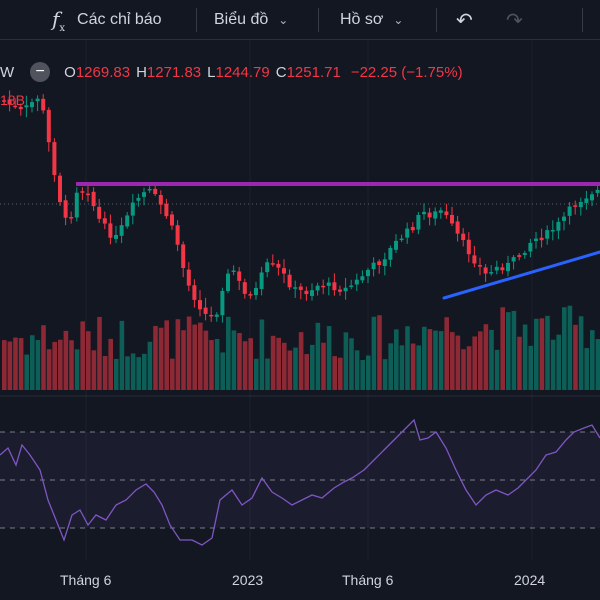 The image size is (600, 600). I want to click on top-toolbar: fx Các chỉ báo Biểu đồ ⌄ Hồ sơ ⌄ ↶ ↷, so click(300, 20).